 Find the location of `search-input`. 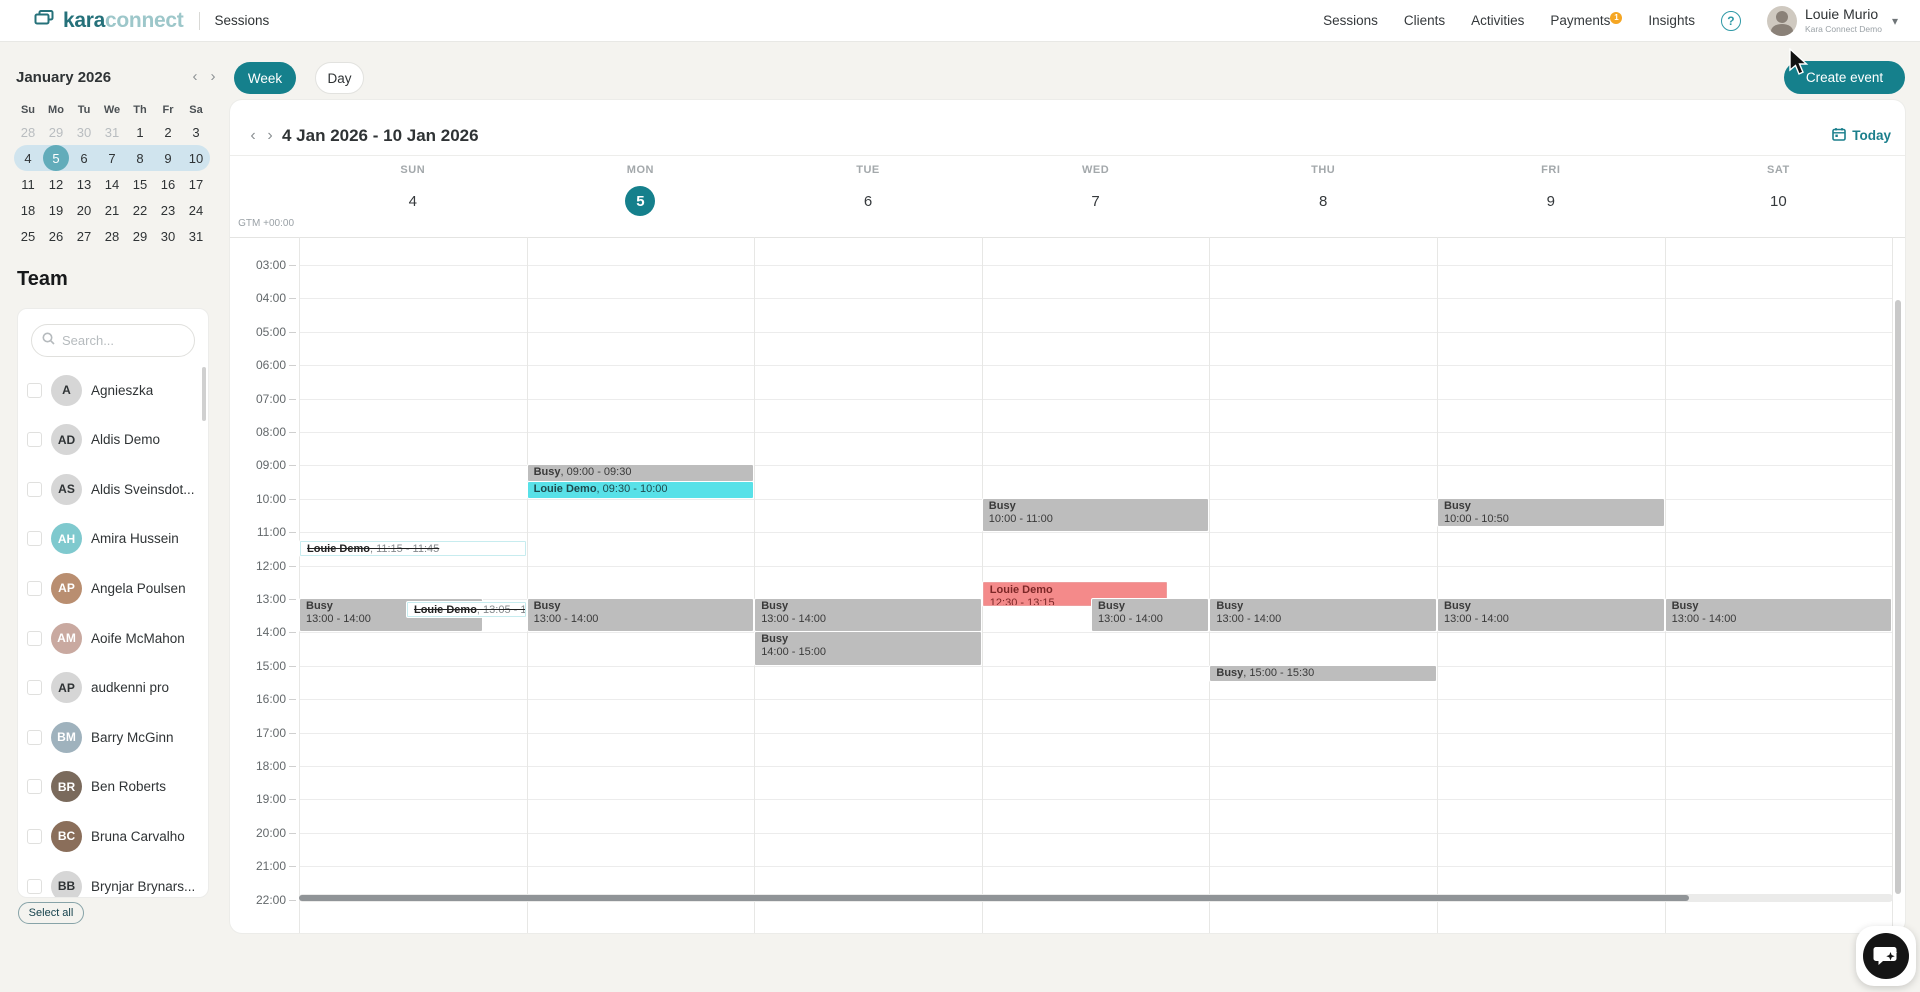

search-input is located at coordinates (117, 340).